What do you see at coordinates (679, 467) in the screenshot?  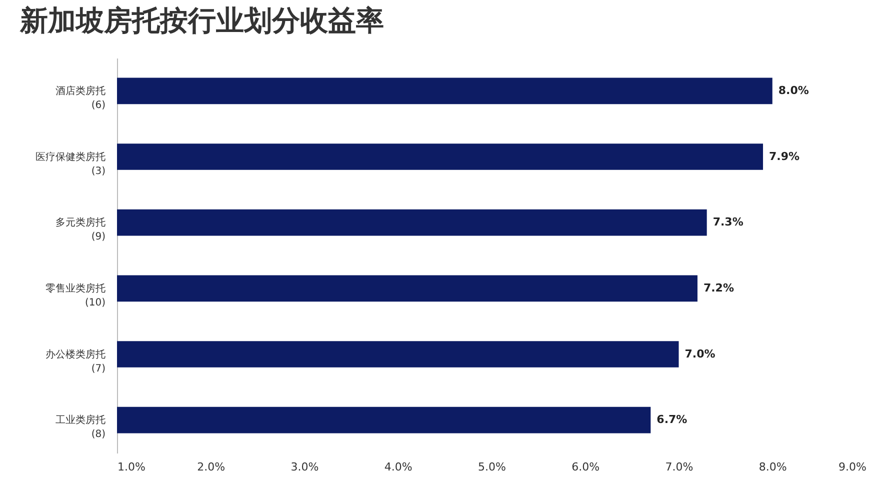 I see `x-tick-label: 7.0%` at bounding box center [679, 467].